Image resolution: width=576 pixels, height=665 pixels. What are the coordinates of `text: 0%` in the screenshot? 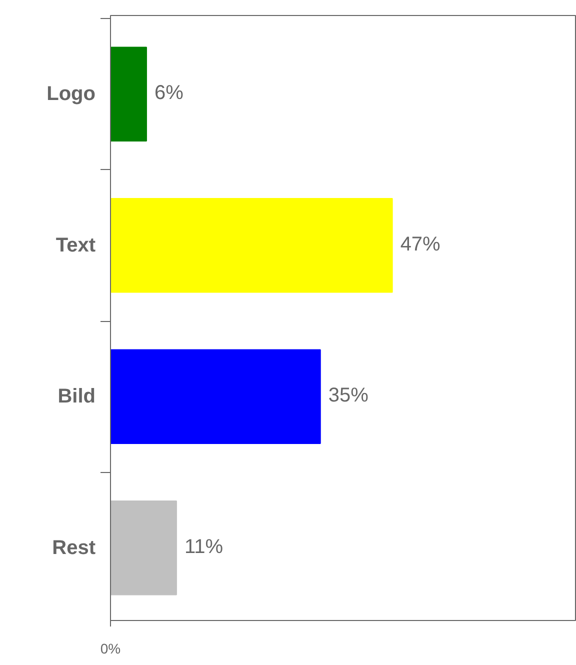 It's located at (110, 648).